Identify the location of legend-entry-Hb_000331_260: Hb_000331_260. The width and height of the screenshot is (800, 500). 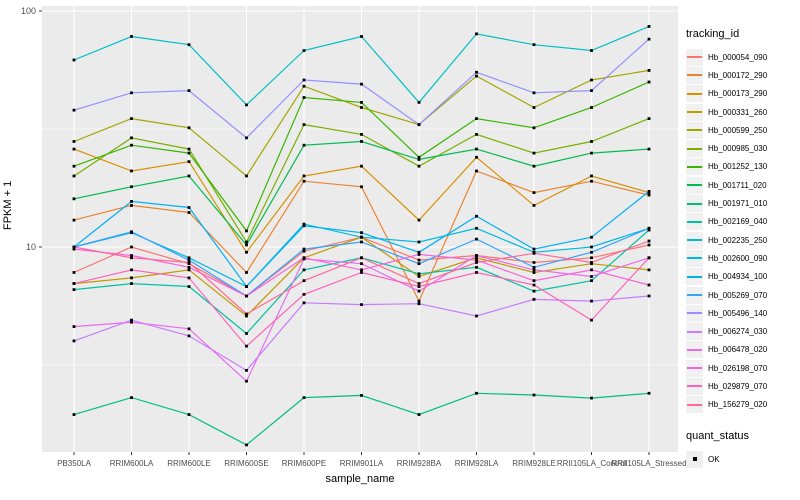
(742, 112).